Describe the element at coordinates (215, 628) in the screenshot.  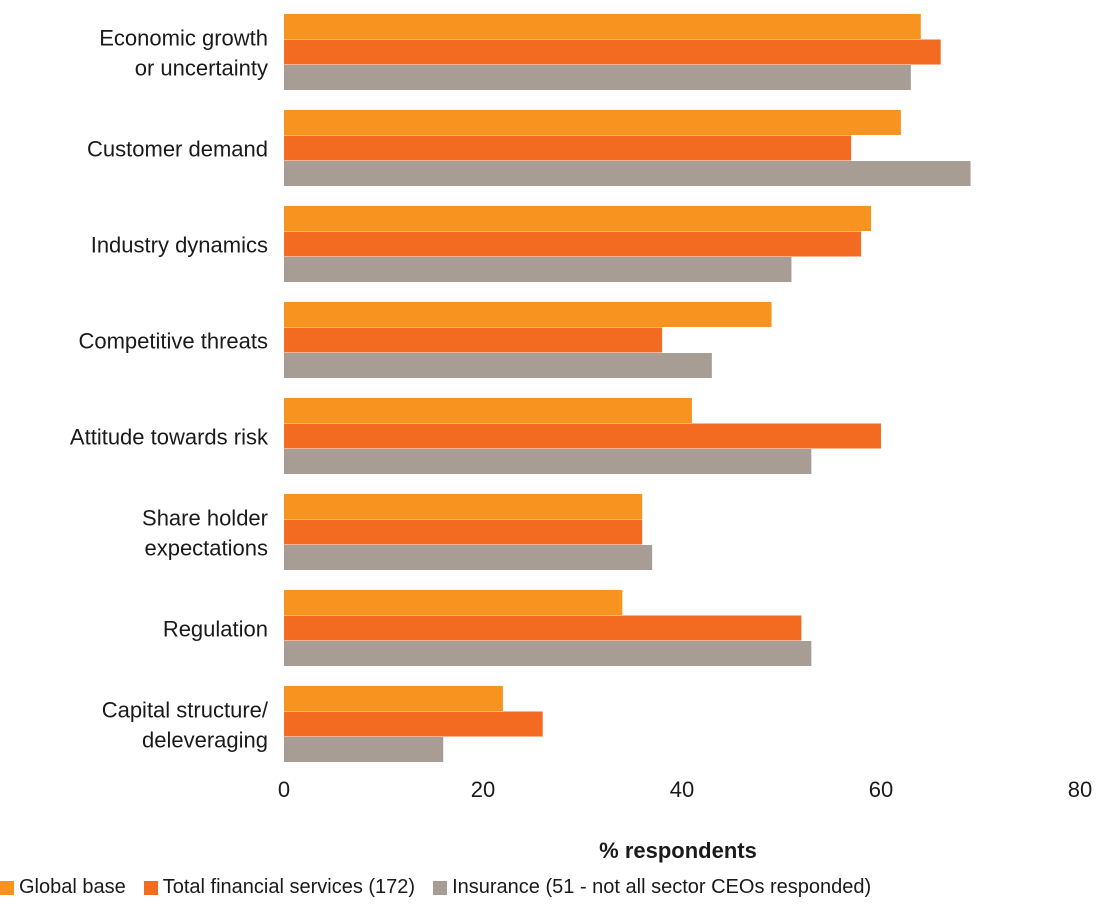
I see `category-label: Regulation` at that location.